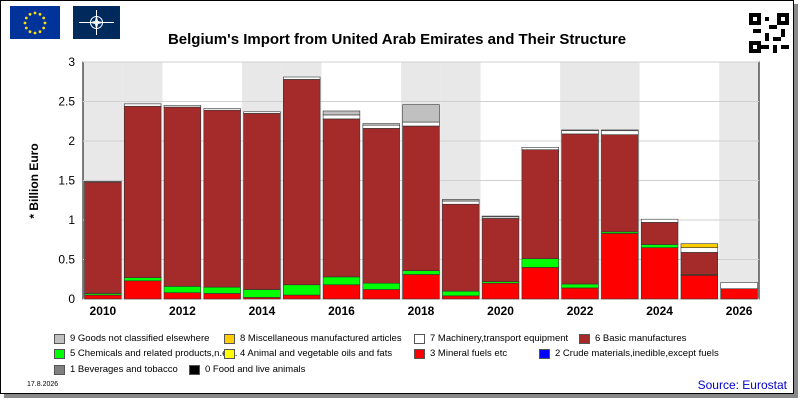 This screenshot has height=400, width=800. Describe the element at coordinates (469, 353) in the screenshot. I see `legend-label: 3 Mineral fuels etc` at that location.